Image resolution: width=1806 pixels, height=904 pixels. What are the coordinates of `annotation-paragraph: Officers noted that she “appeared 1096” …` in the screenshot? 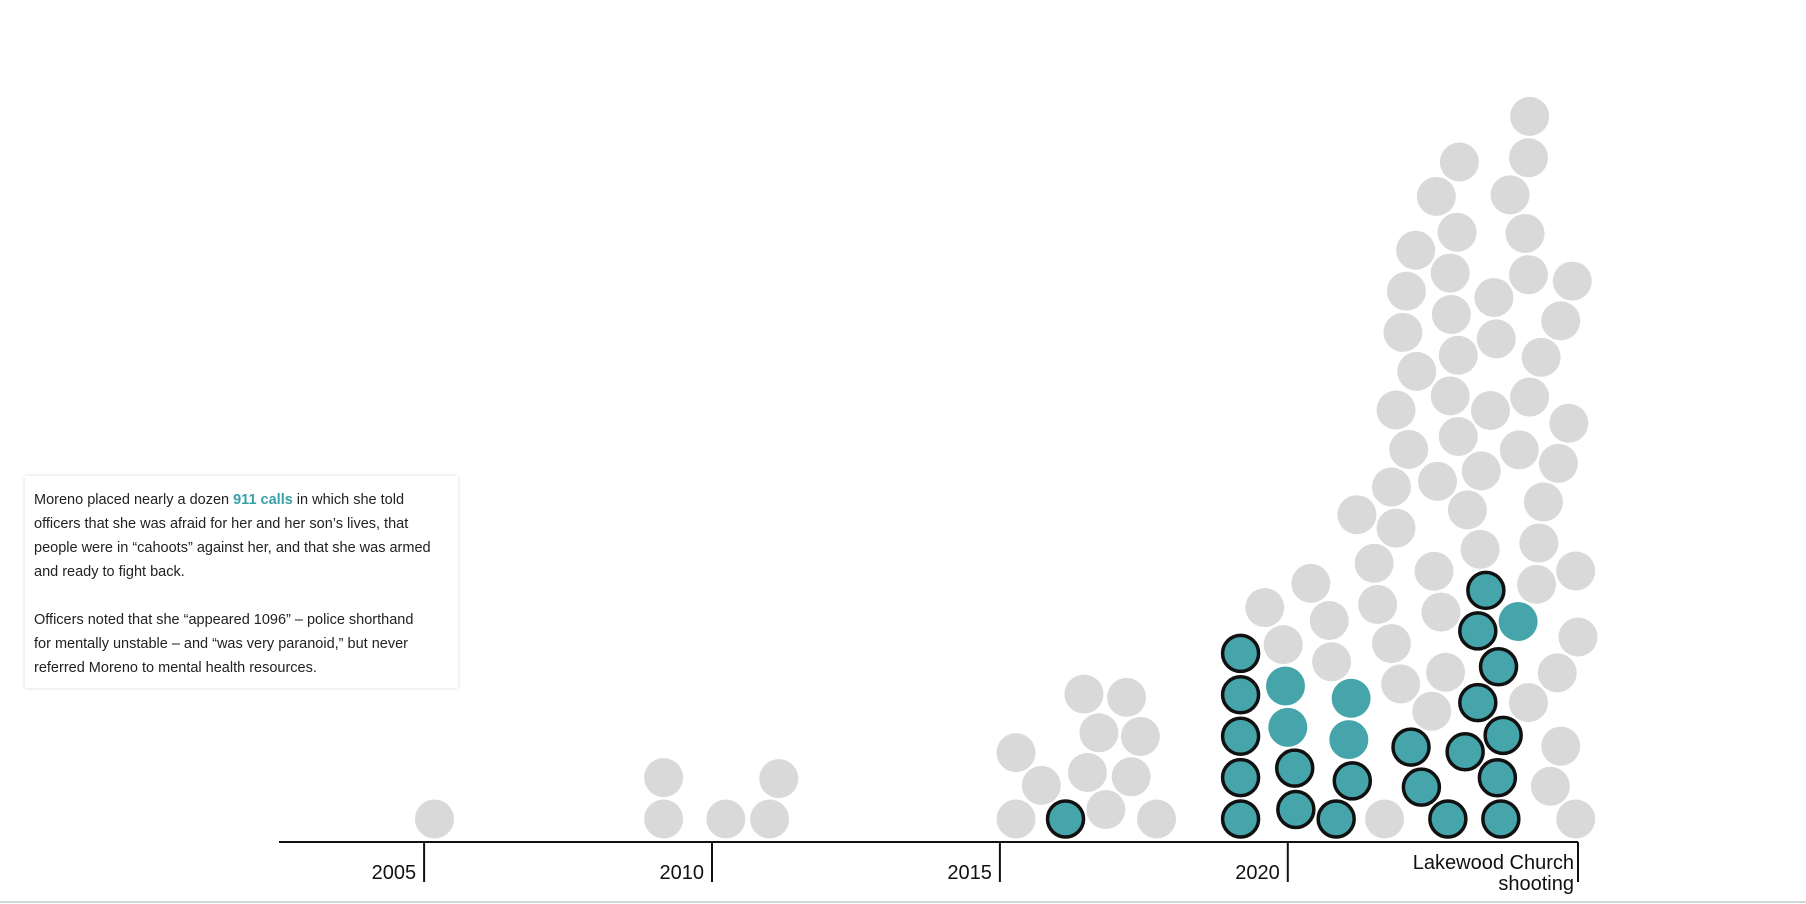 It's located at (234, 644).